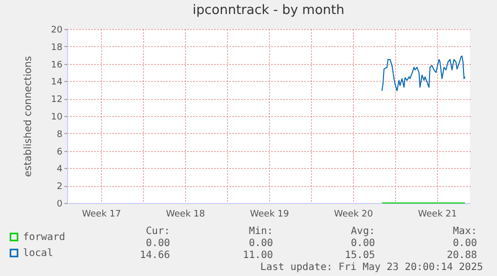 Image resolution: width=497 pixels, height=276 pixels. Describe the element at coordinates (59, 187) in the screenshot. I see `y-tick-label: 2` at that location.